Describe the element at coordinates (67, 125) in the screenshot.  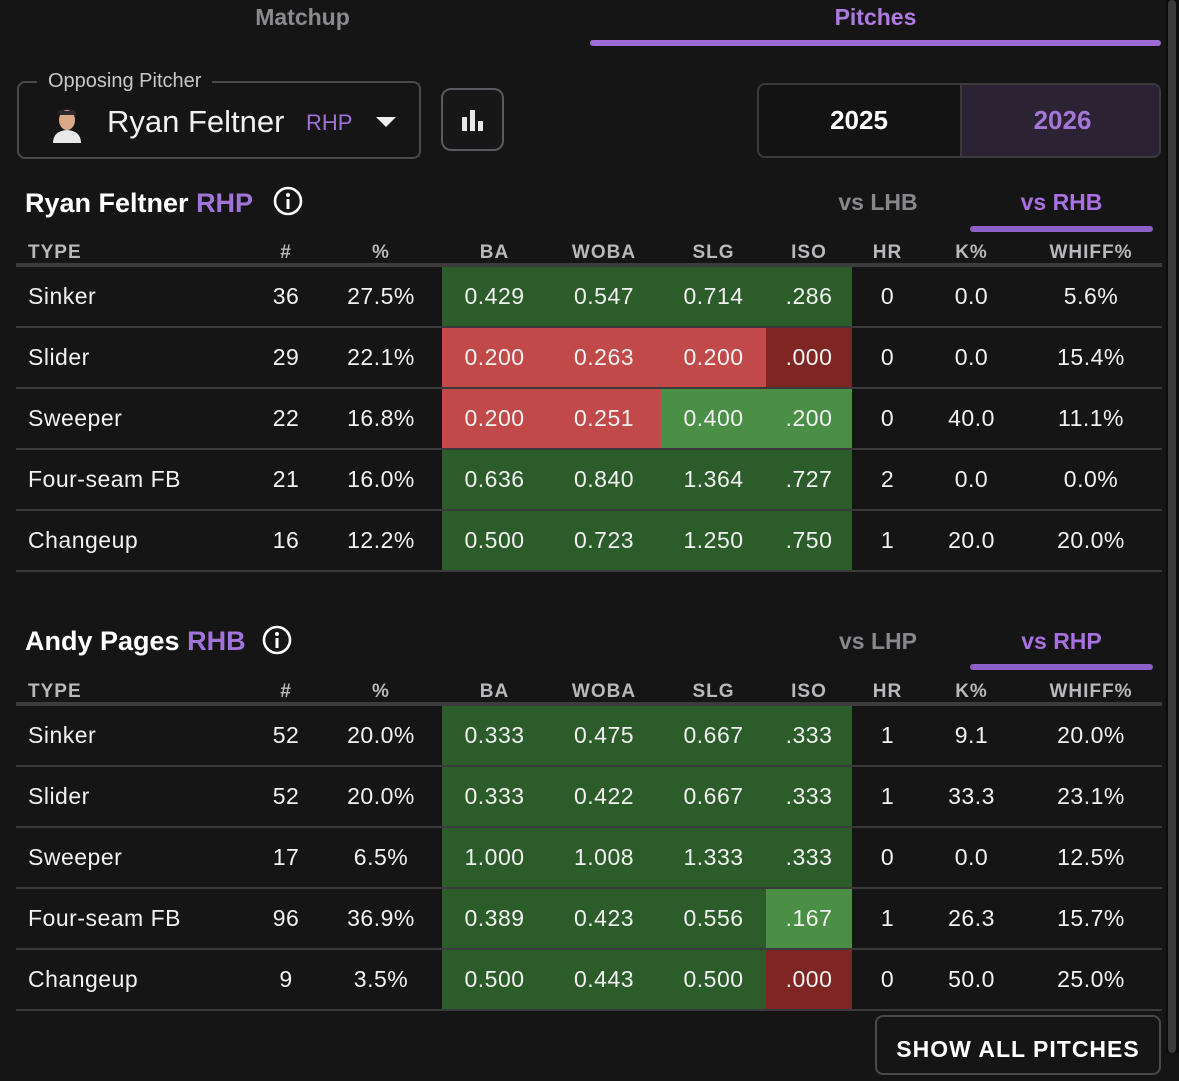
I see `pitcher-avatar` at that location.